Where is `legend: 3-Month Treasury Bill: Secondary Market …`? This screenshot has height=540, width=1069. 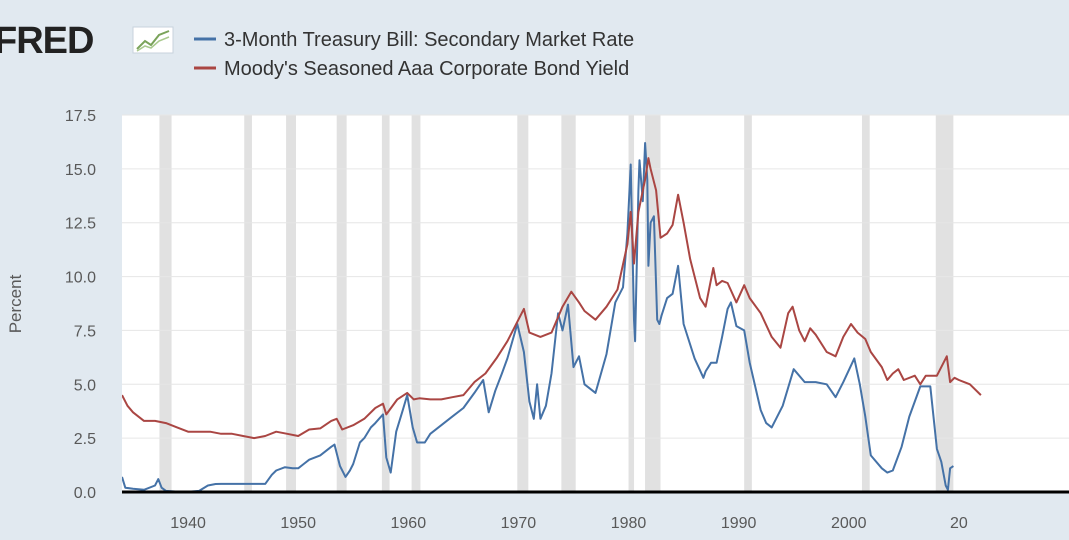
legend: 3-Month Treasury Bill: Secondary Market … is located at coordinates (414, 54).